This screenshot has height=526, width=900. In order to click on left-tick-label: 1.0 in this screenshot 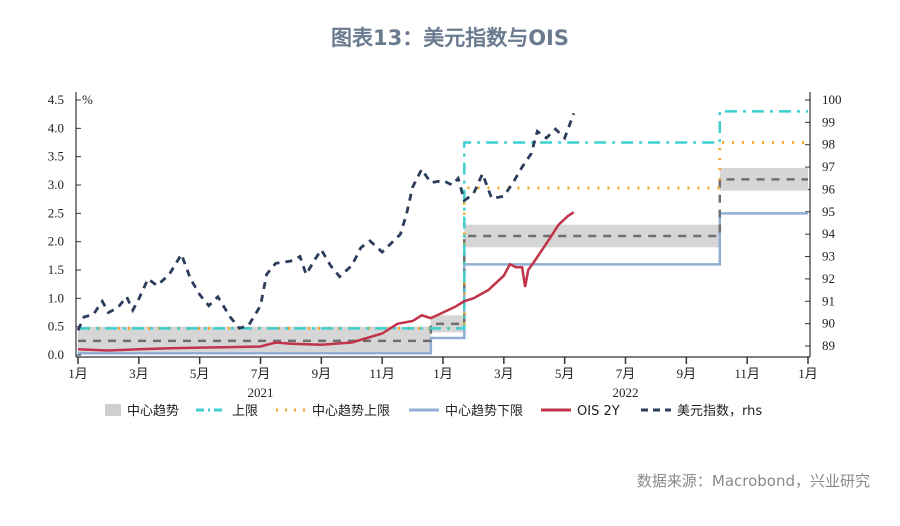, I will do `click(56, 297)`.